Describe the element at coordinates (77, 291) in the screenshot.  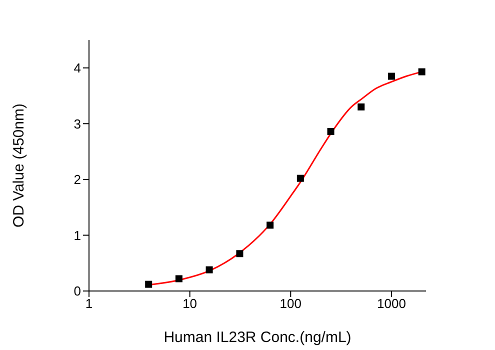
I see `y-tick-label: 0` at that location.